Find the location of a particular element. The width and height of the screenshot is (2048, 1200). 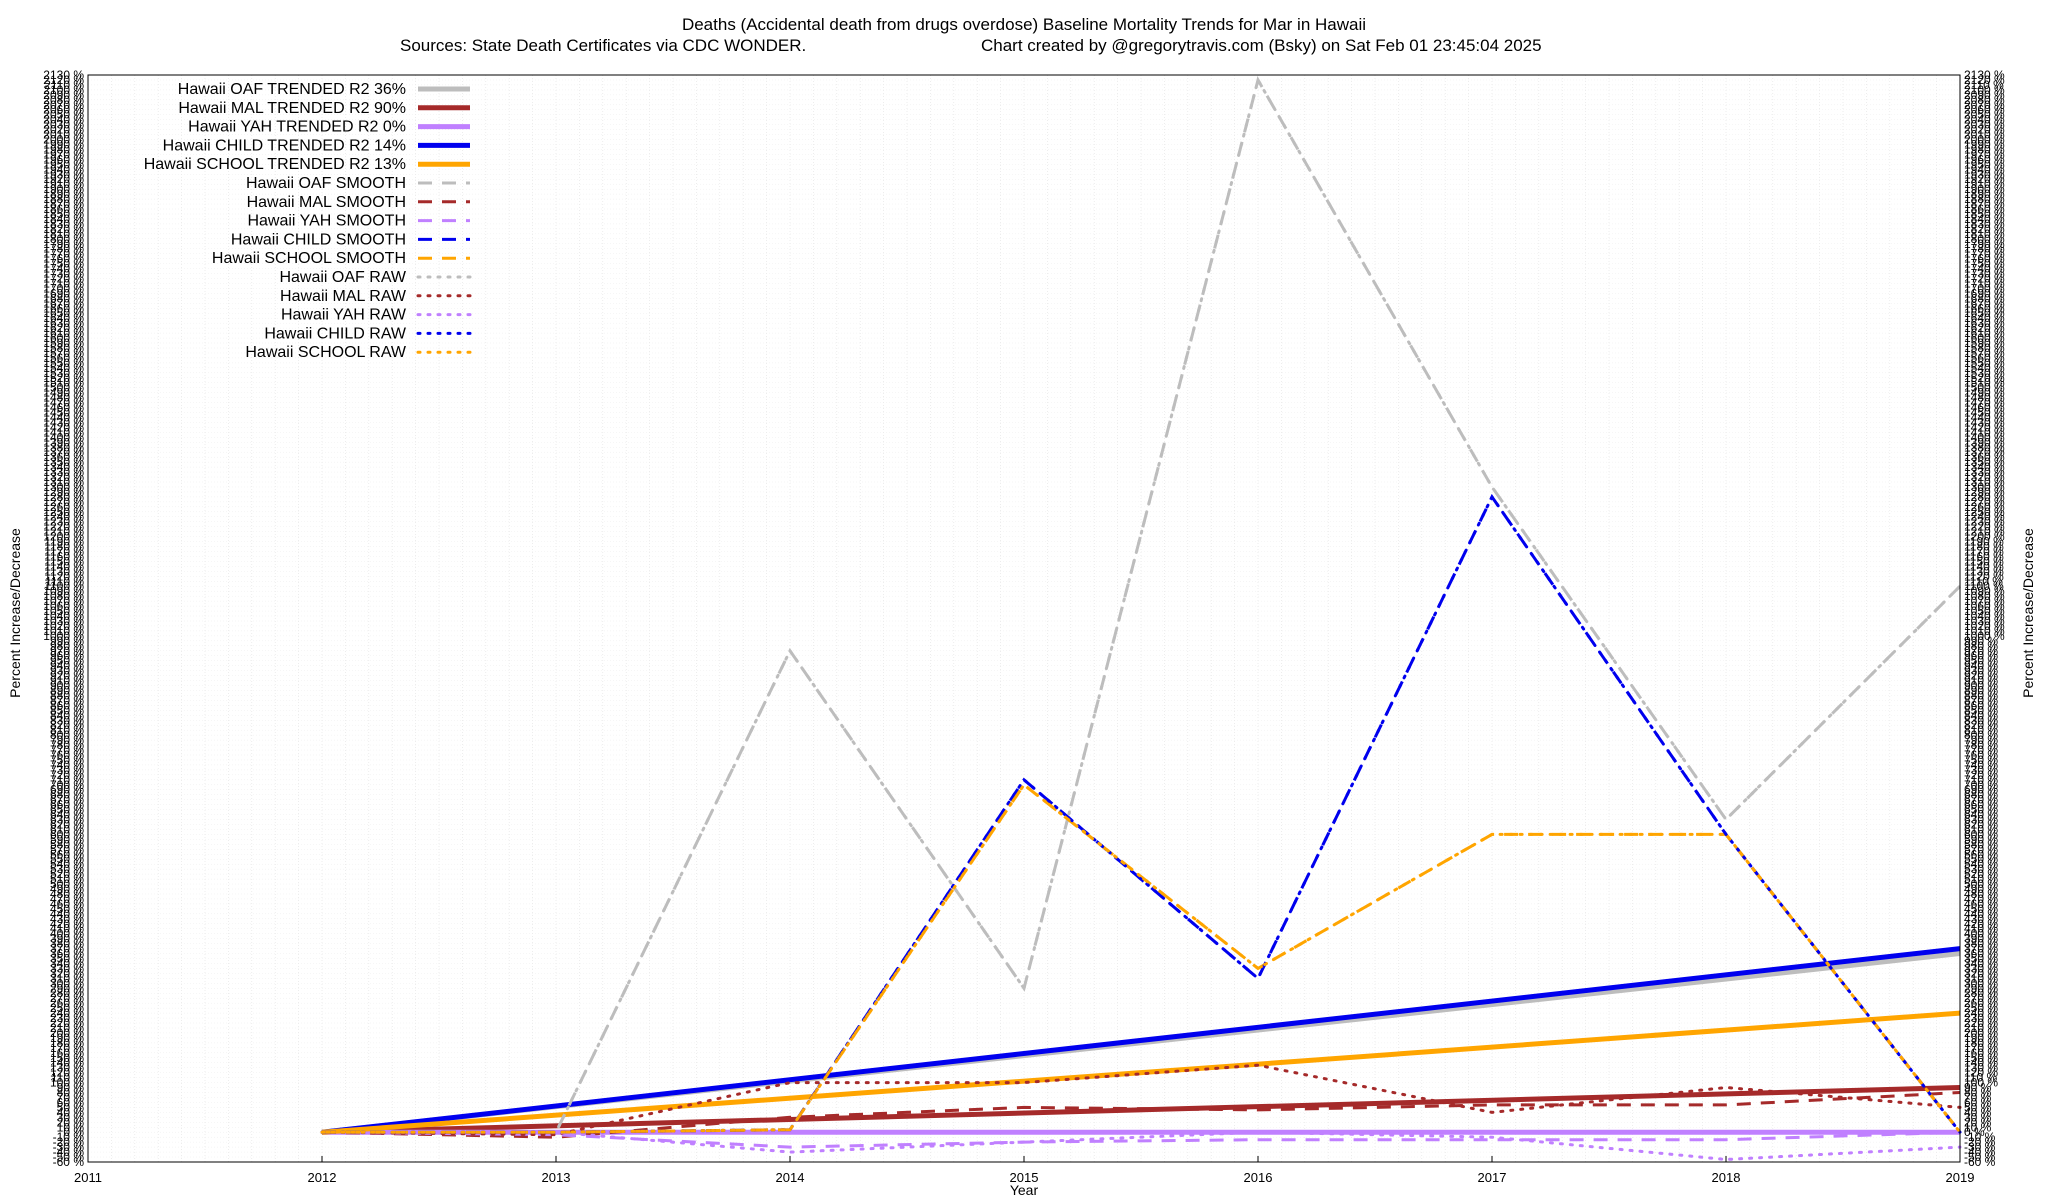

y-tick-label-left: 610 % is located at coordinates (67, 829).